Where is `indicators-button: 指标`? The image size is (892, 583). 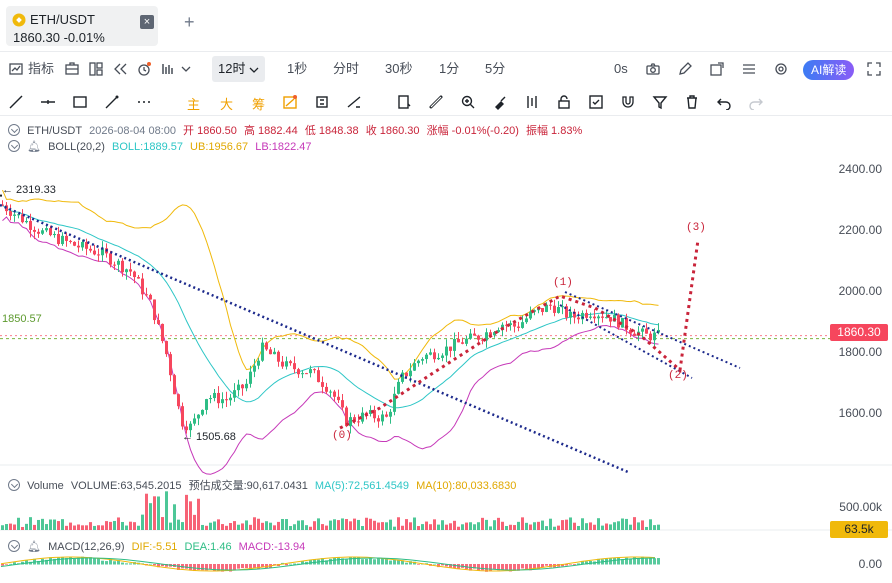 indicators-button: 指标 is located at coordinates (41, 68).